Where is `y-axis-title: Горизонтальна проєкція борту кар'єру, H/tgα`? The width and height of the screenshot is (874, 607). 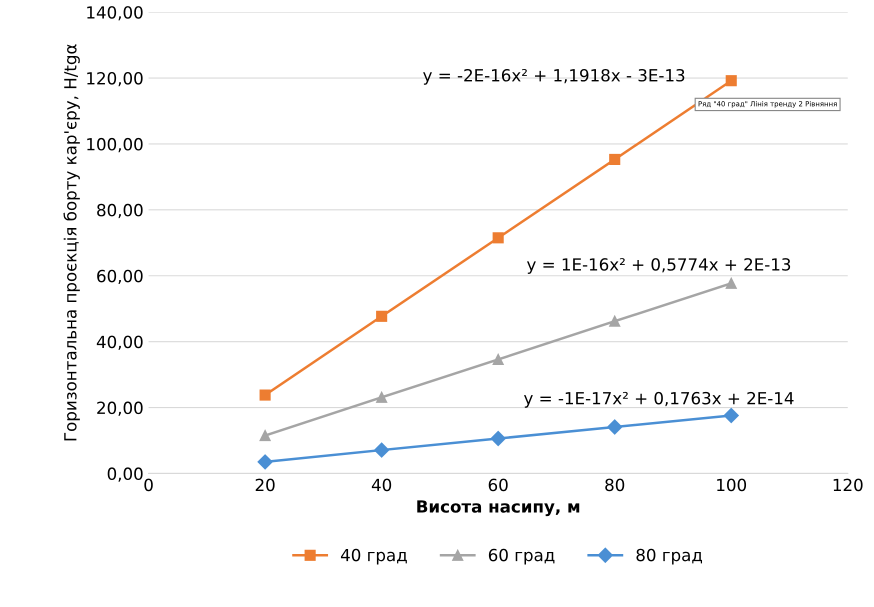 y-axis-title: Горизонтальна проєкція борту кар'єру, H/tgα is located at coordinates (71, 242).